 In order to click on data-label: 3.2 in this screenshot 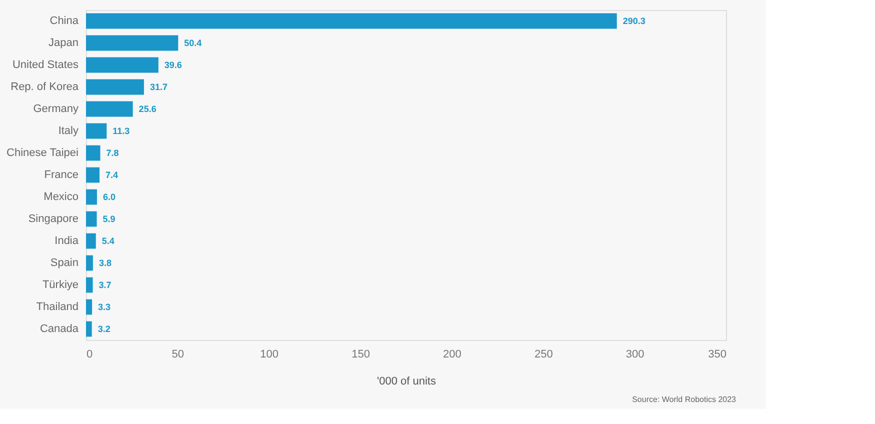, I will do `click(104, 329)`.